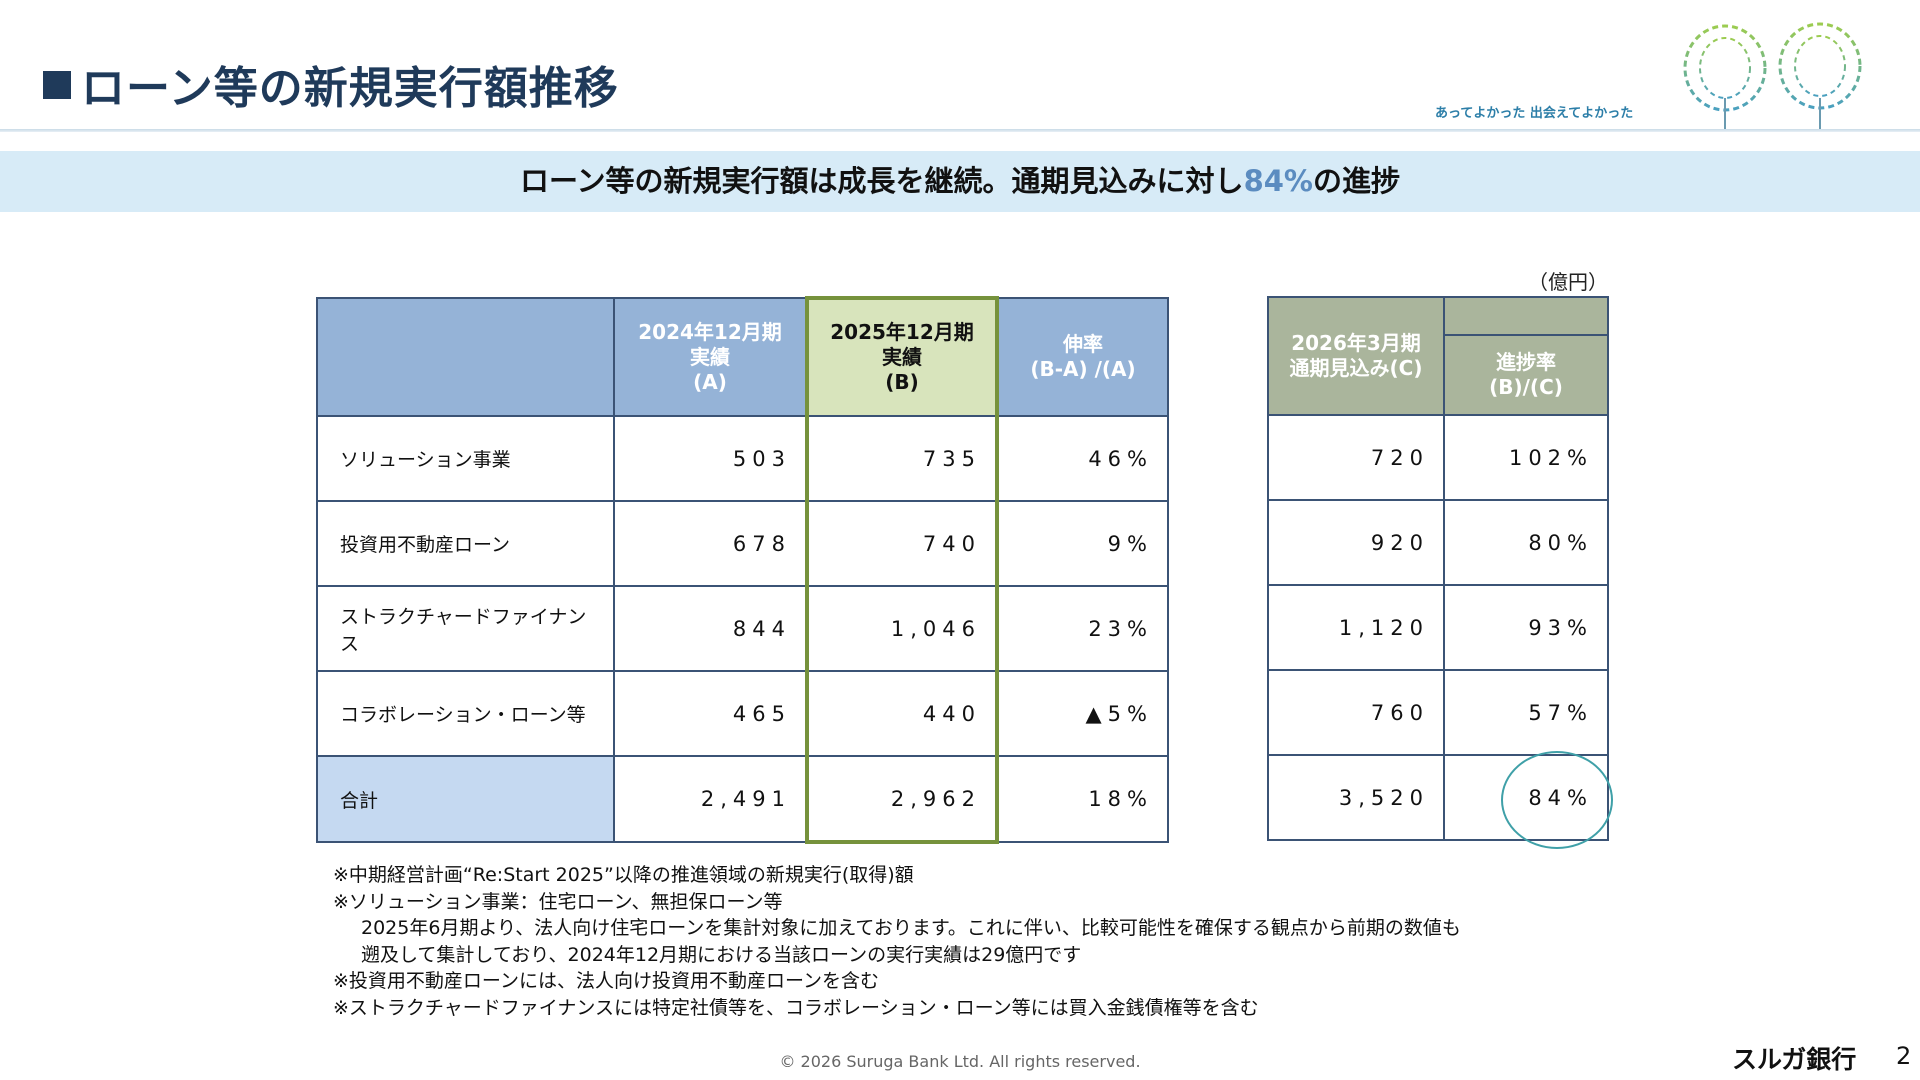 The height and width of the screenshot is (1080, 1920). I want to click on cell-c: 760, so click(1356, 712).